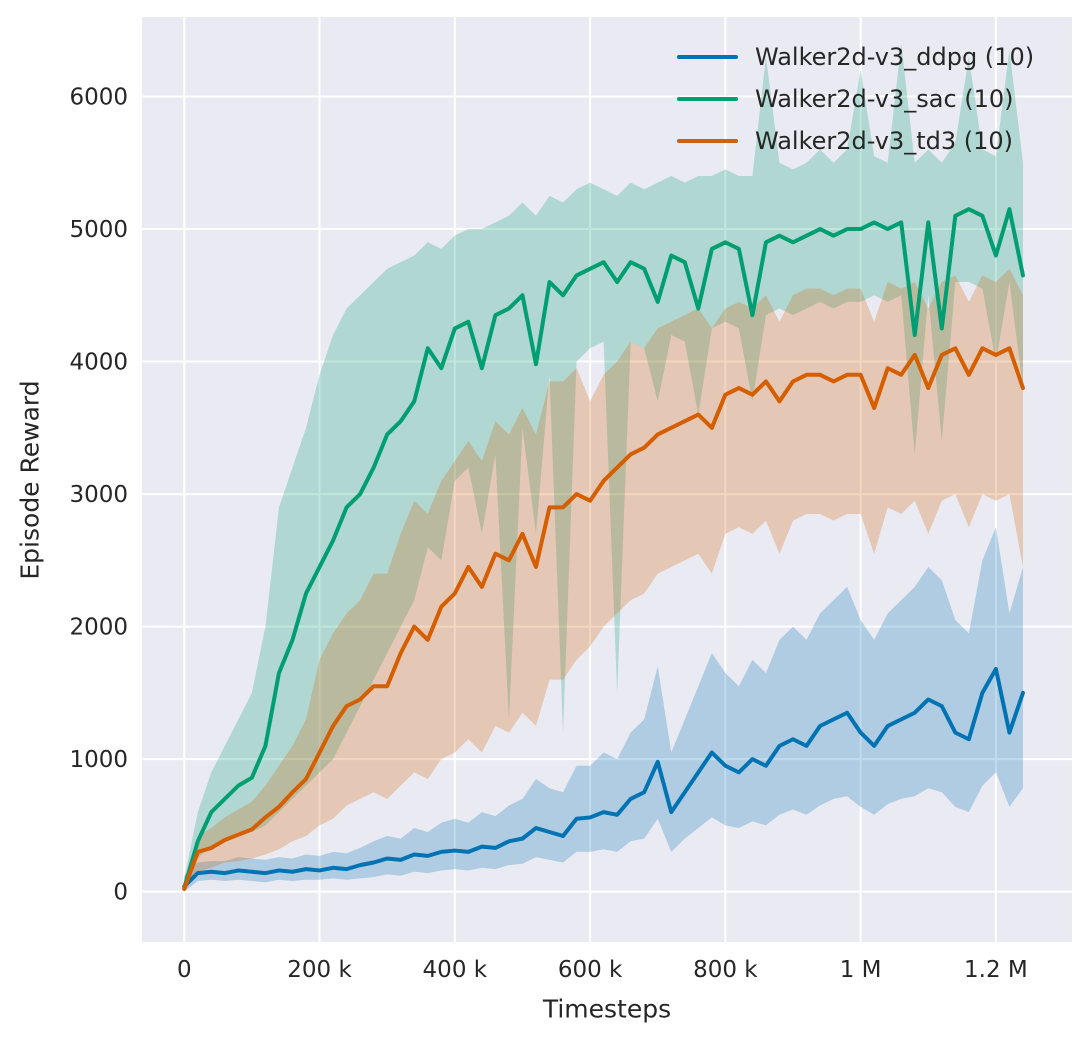 This screenshot has height=1049, width=1091. What do you see at coordinates (707, 57) in the screenshot?
I see `ddpg-legend-line-icon` at bounding box center [707, 57].